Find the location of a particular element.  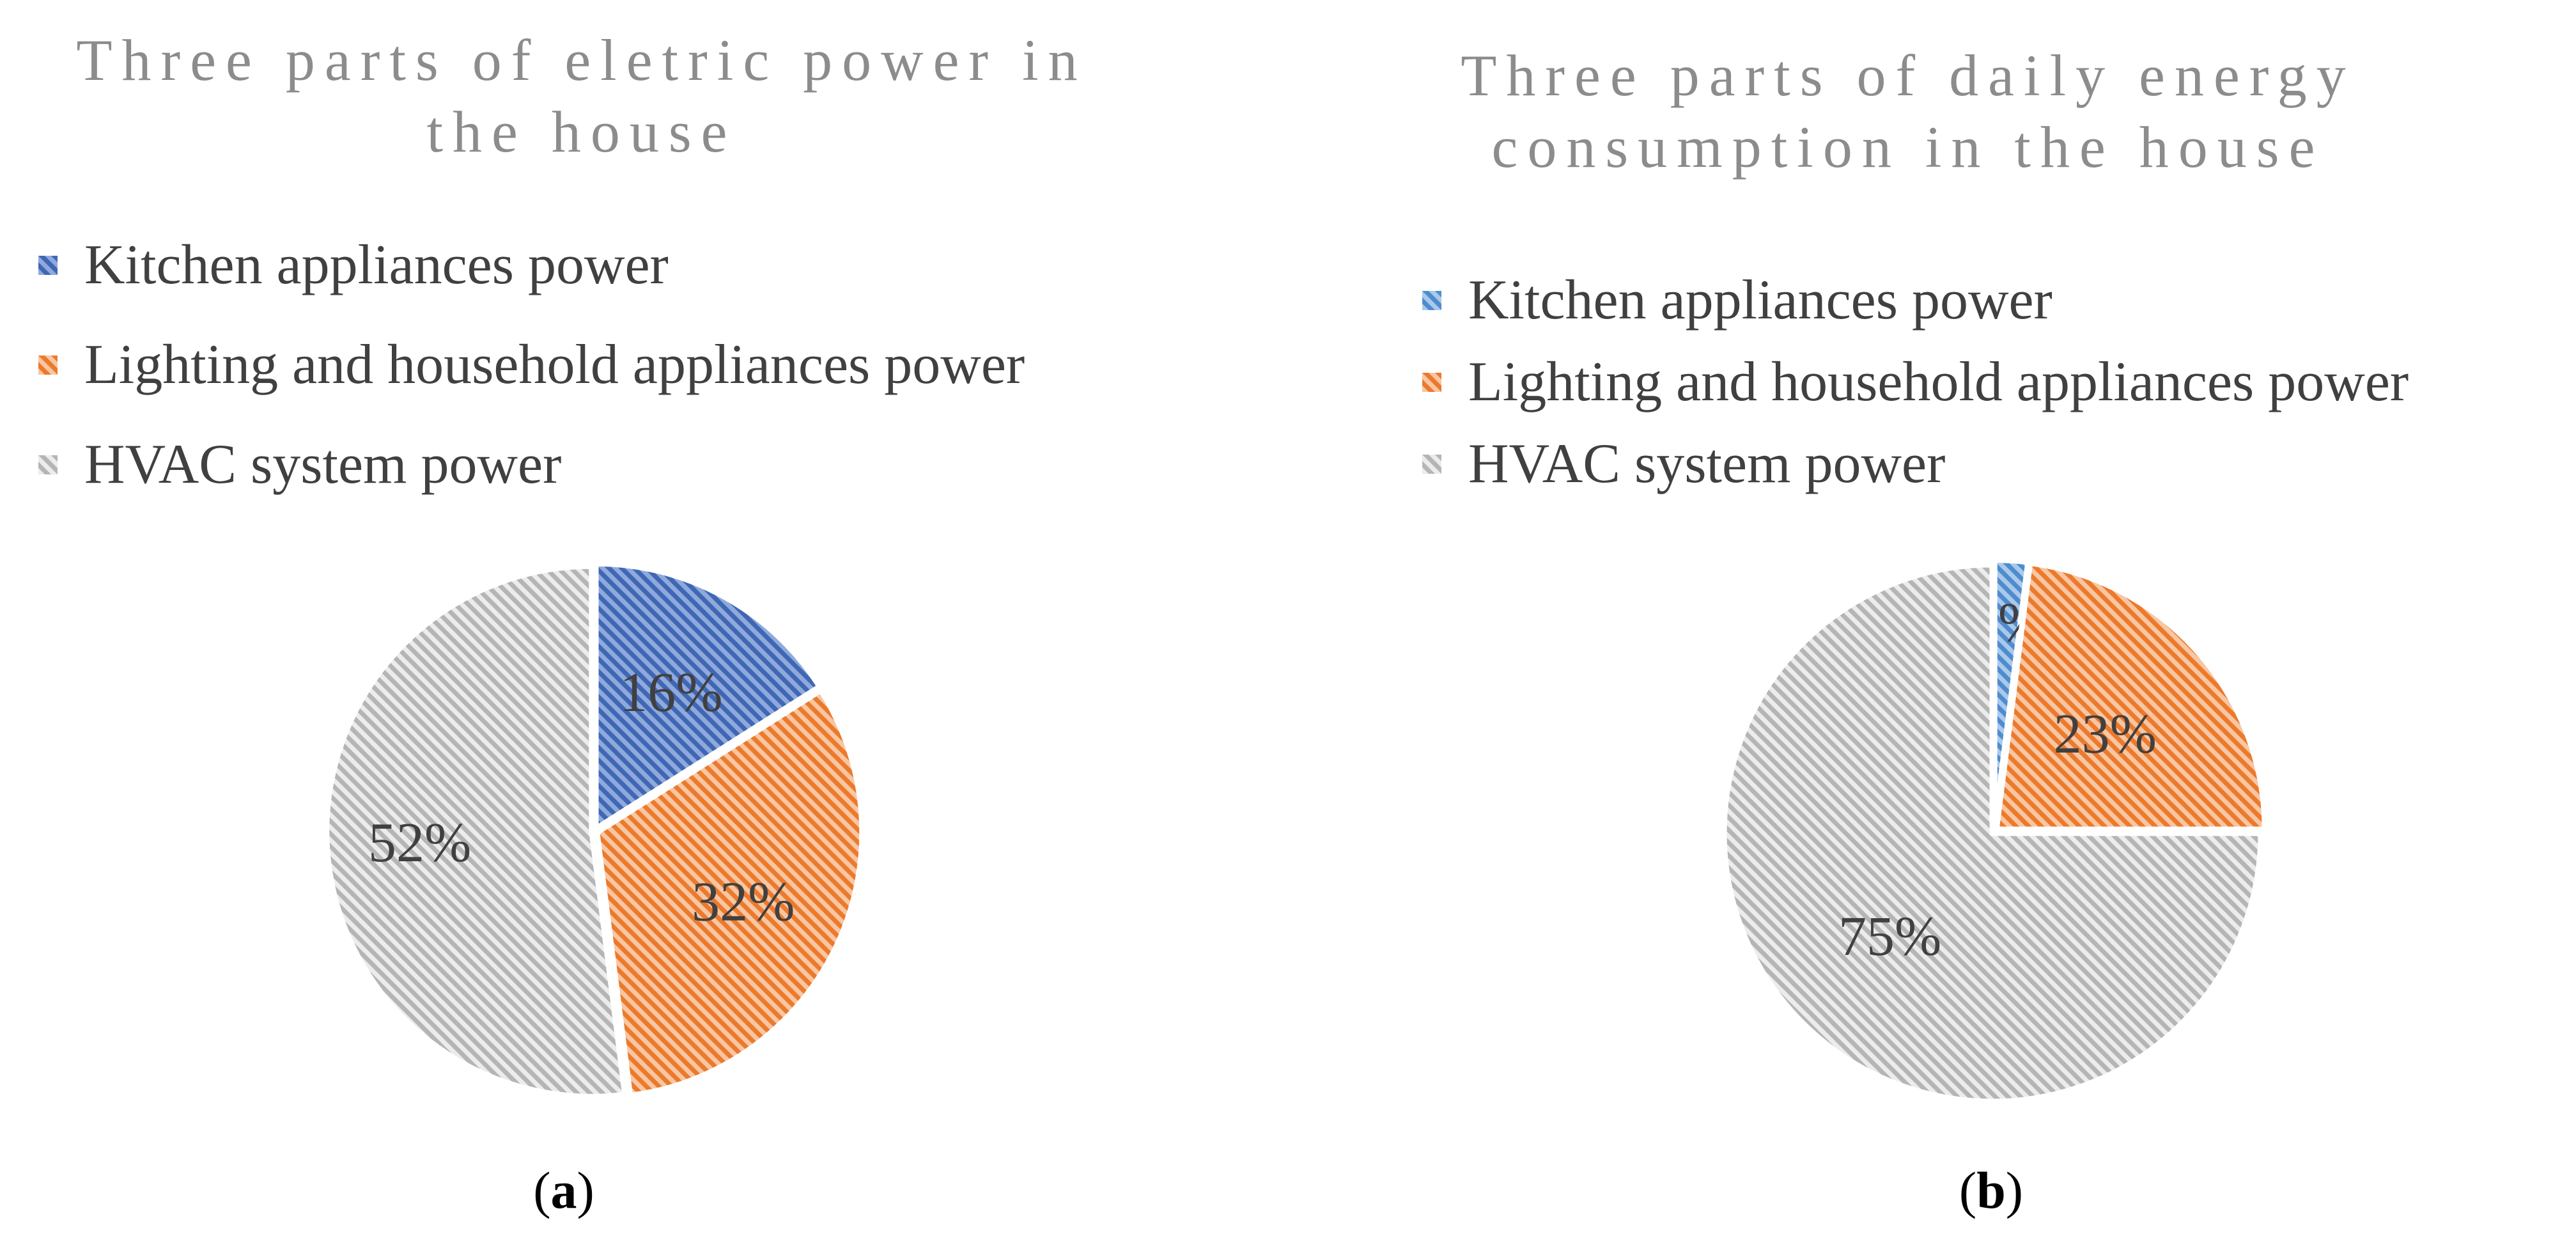

subfigure-letter: a is located at coordinates (563, 1190).